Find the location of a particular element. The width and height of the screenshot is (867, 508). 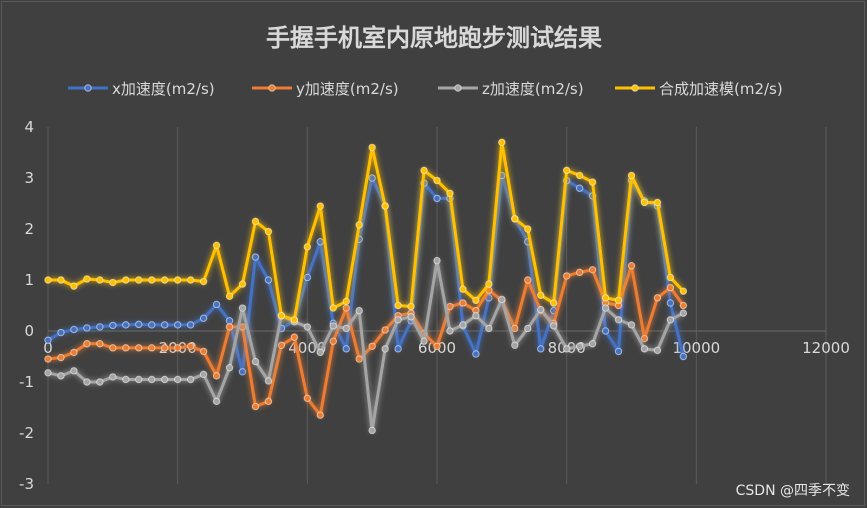

legend-item: z加速度(m2/s) is located at coordinates (511, 89).